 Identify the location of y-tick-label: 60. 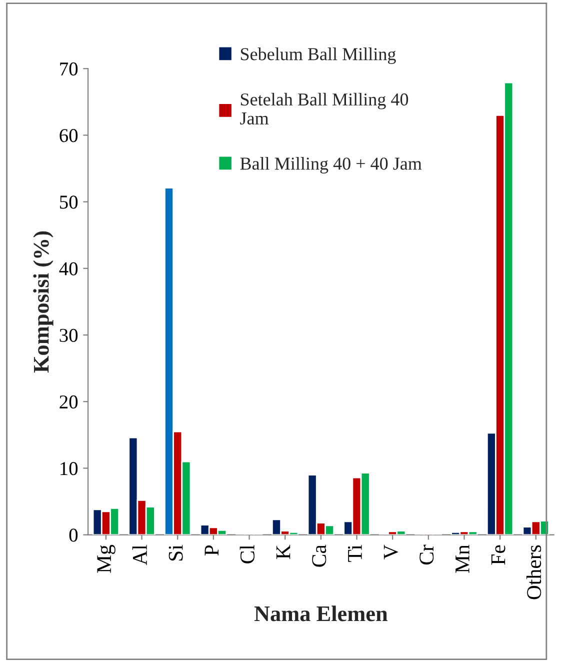
(69, 135).